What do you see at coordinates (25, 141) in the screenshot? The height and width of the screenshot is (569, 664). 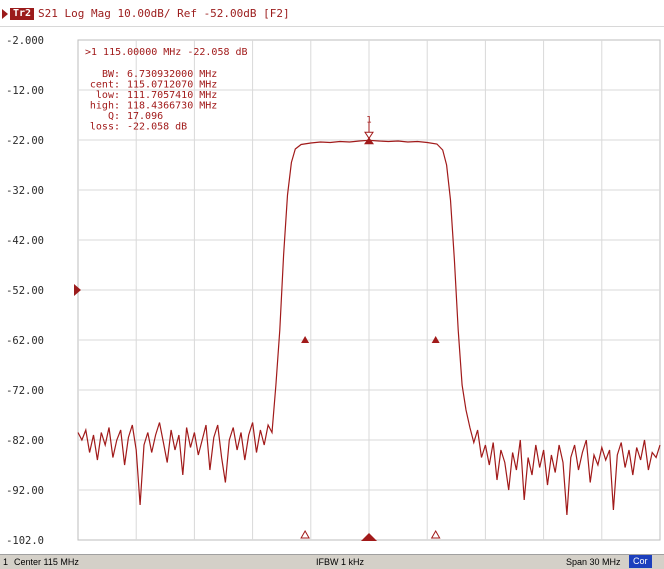 I see `y-tick-label: -22.00` at bounding box center [25, 141].